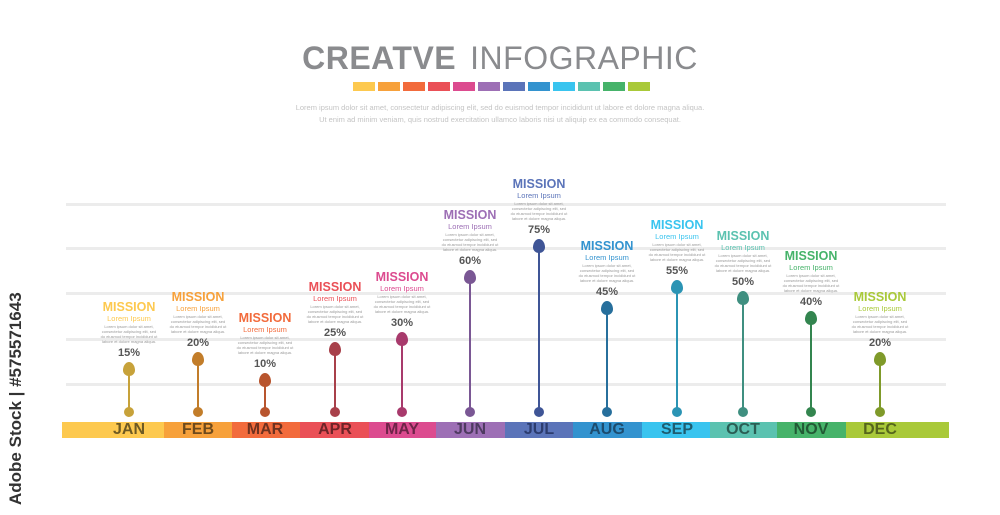 The width and height of the screenshot is (1000, 515). What do you see at coordinates (265, 429) in the screenshot?
I see `month-label-mar: MAR` at bounding box center [265, 429].